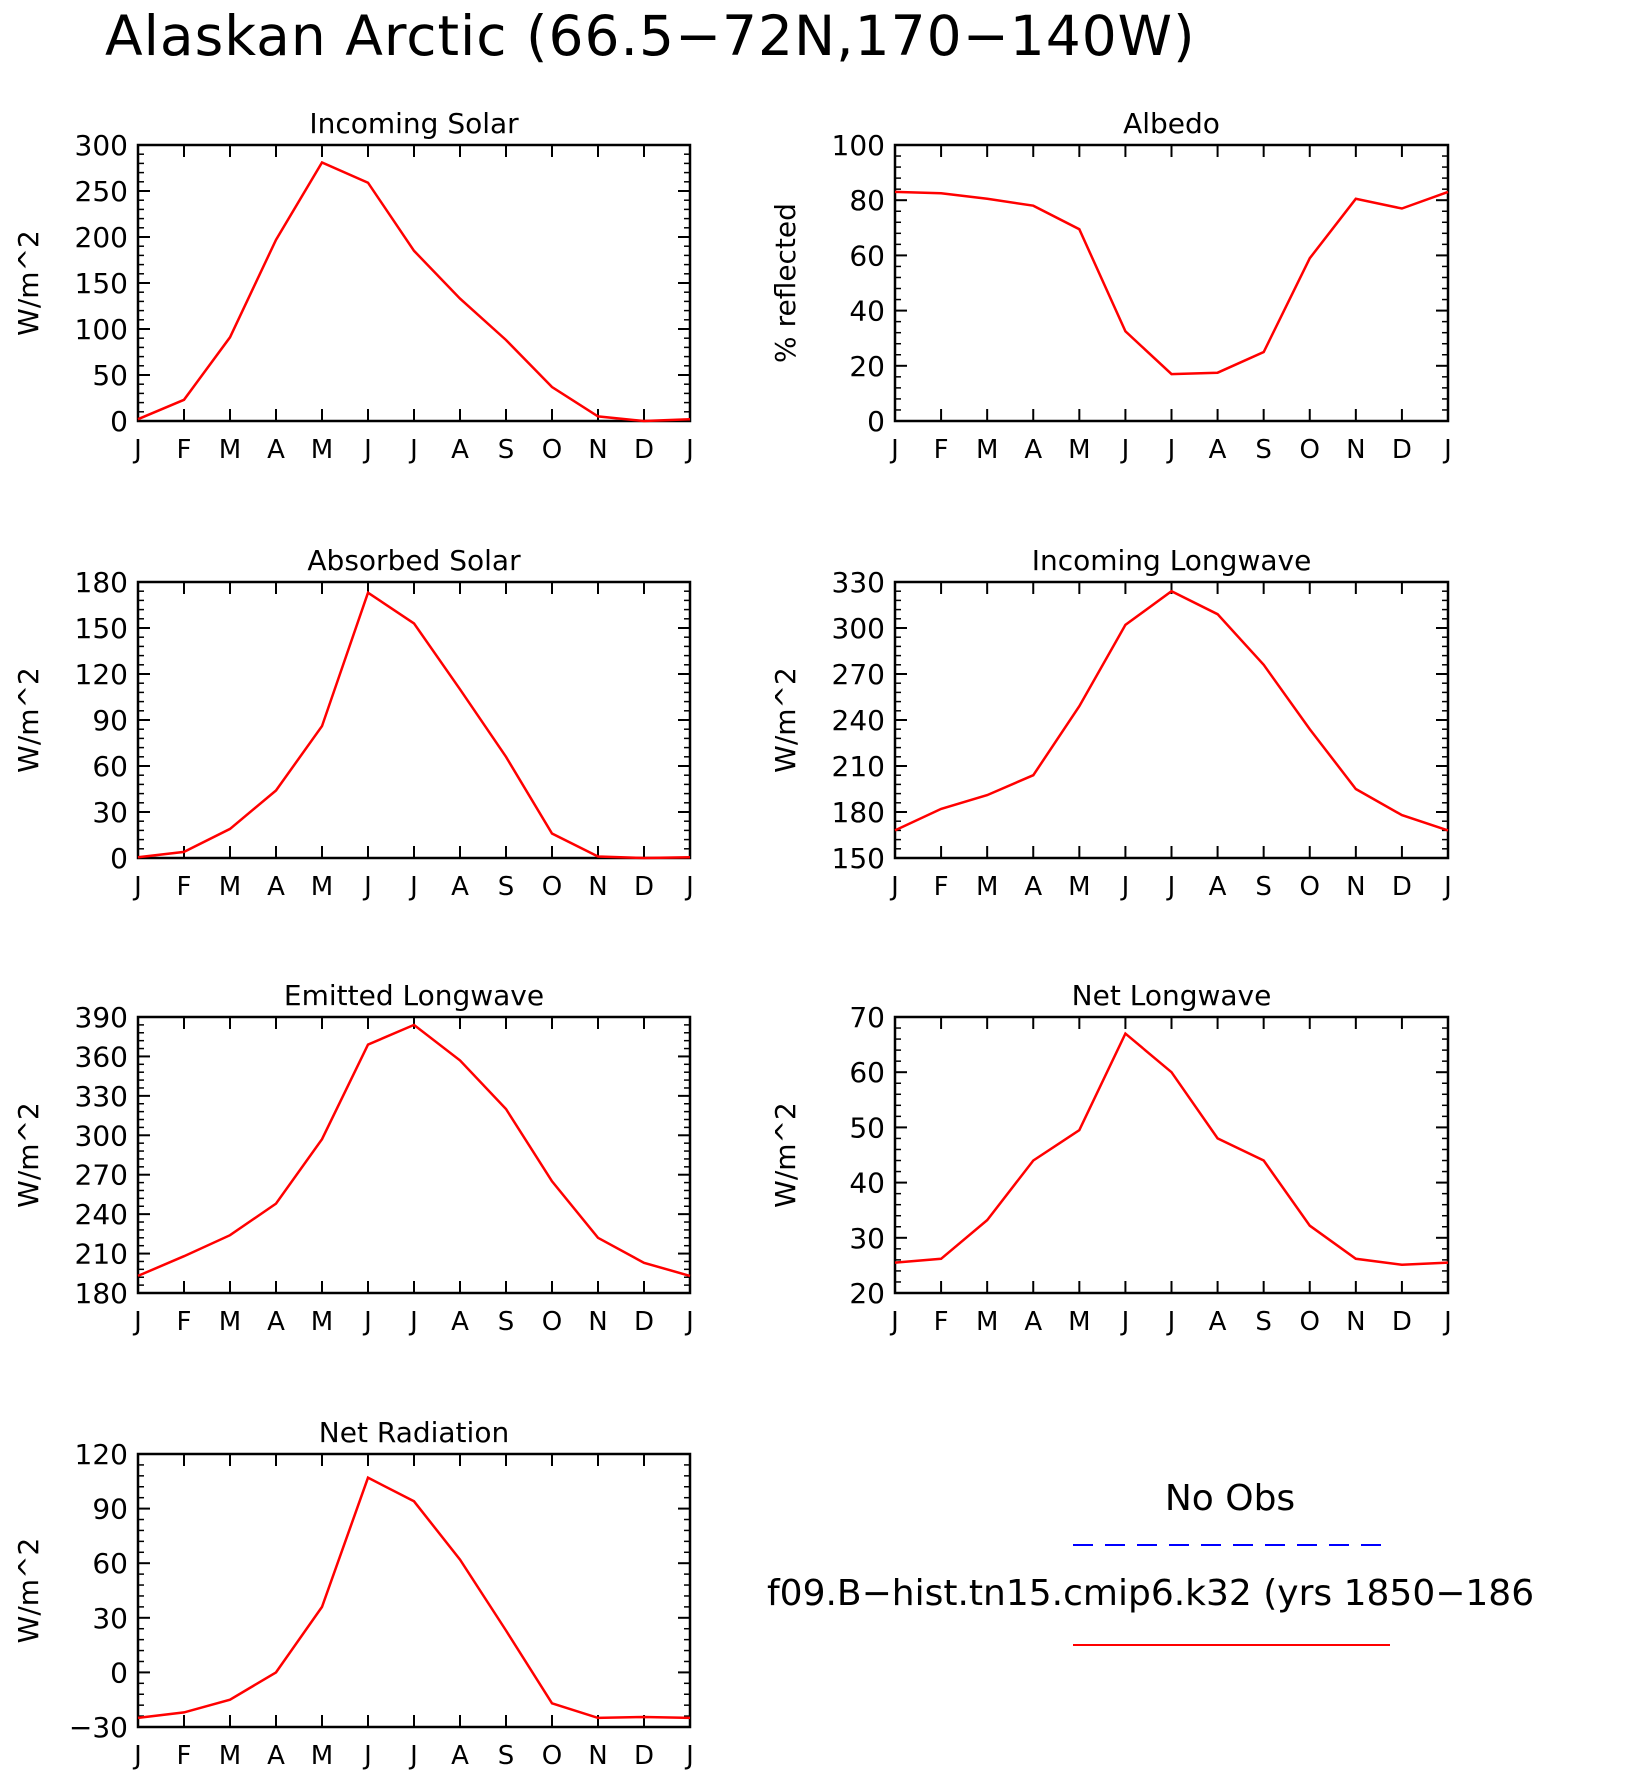  I want to click on y-tick-label: 40, so click(867, 1183).